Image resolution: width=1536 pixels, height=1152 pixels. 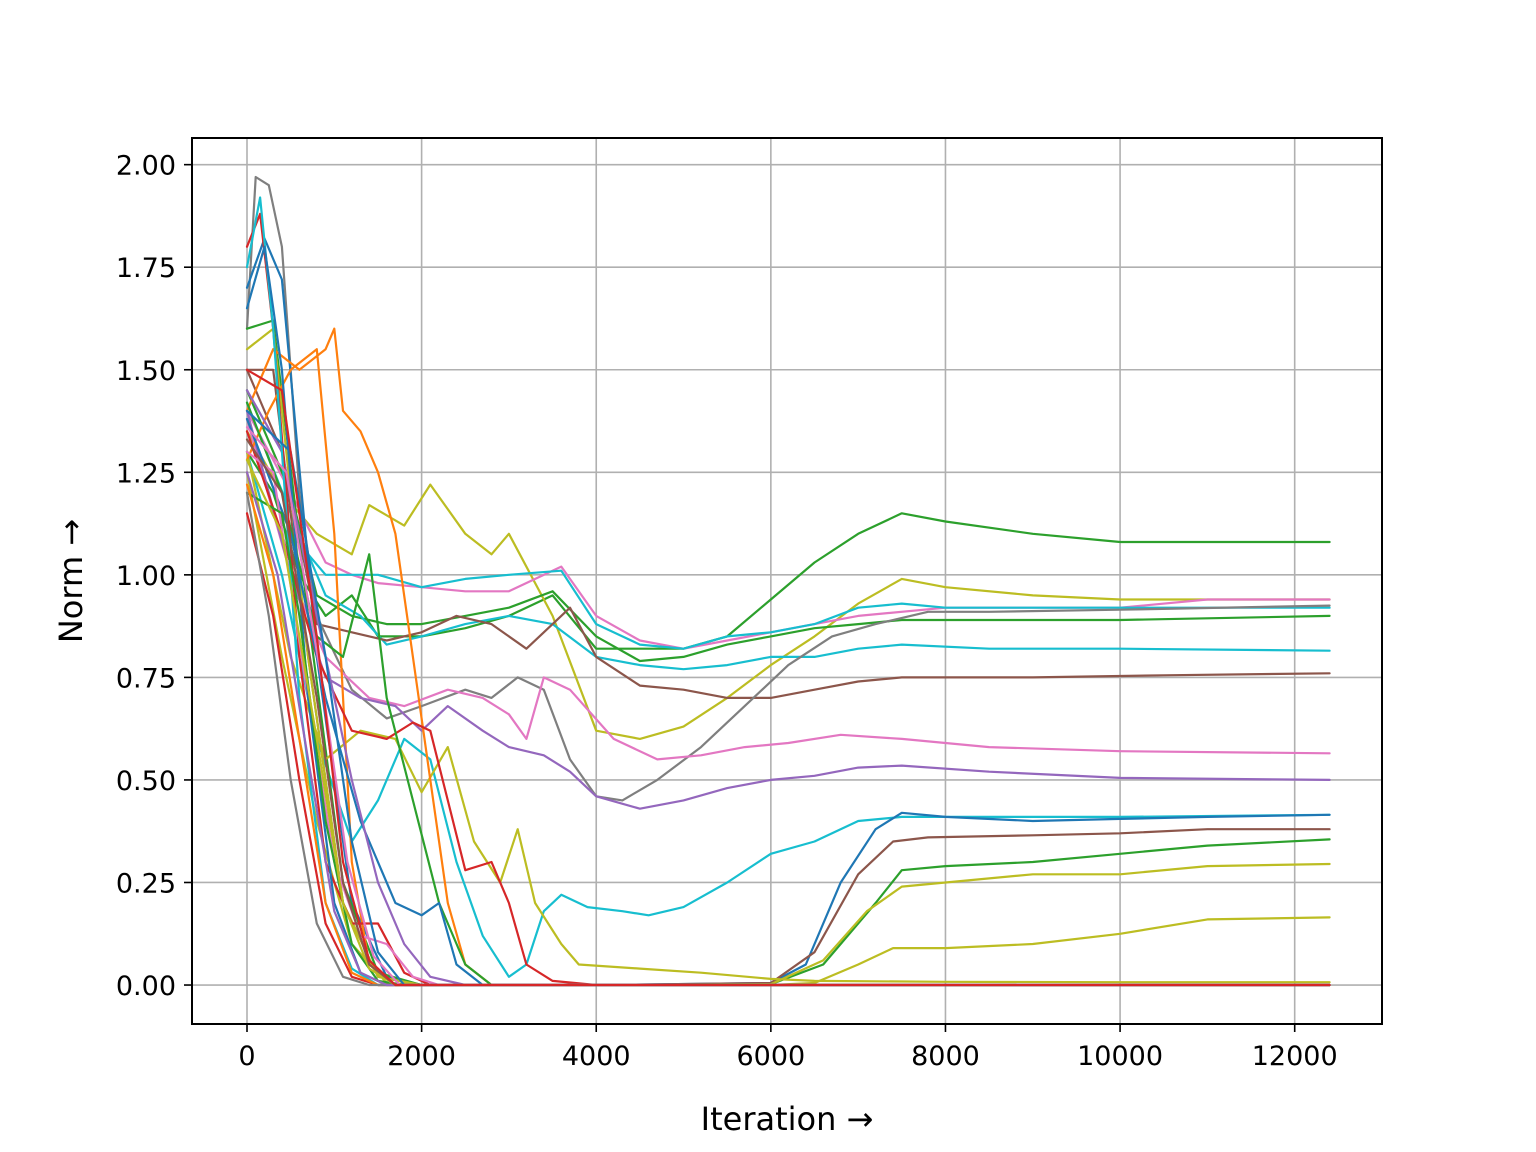 What do you see at coordinates (146, 371) in the screenshot?
I see `y-tick-label: 1.50` at bounding box center [146, 371].